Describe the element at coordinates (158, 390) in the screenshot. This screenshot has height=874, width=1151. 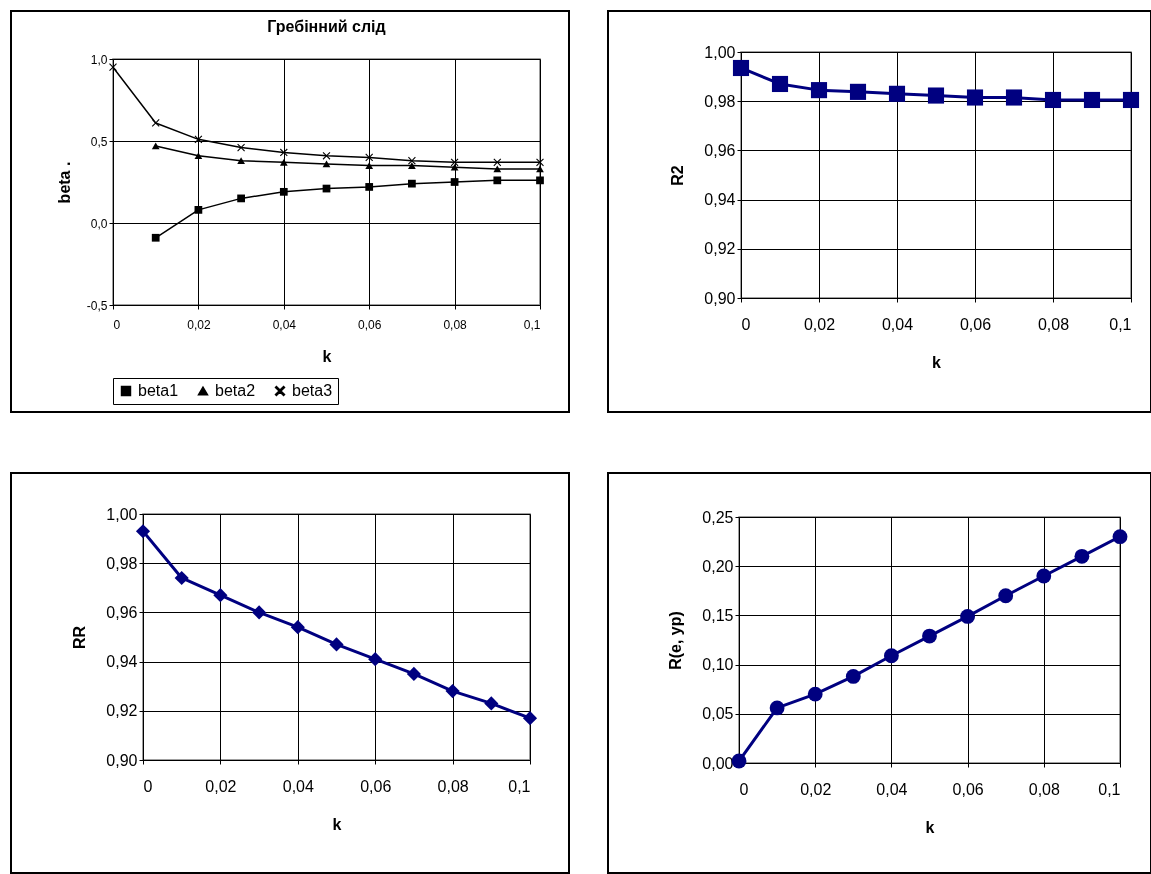
I see `legend-label: beta1` at that location.